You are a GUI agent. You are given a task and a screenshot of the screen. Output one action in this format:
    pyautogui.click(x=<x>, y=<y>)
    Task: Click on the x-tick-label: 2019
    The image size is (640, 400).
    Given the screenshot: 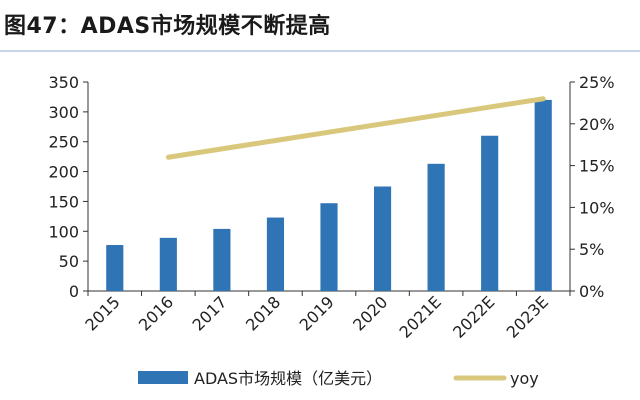 What is the action you would take?
    pyautogui.click(x=317, y=313)
    